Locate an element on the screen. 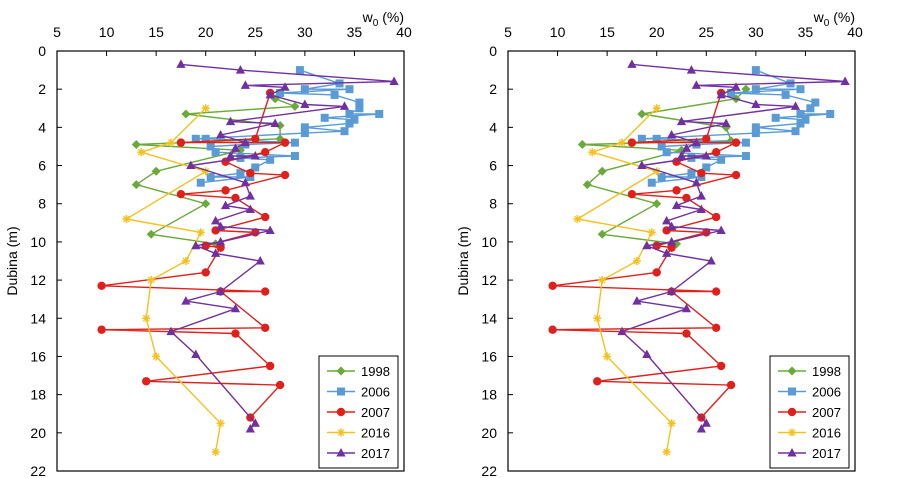 This screenshot has width=902, height=478. chart2-y-tick-label: 18 is located at coordinates (489, 395).